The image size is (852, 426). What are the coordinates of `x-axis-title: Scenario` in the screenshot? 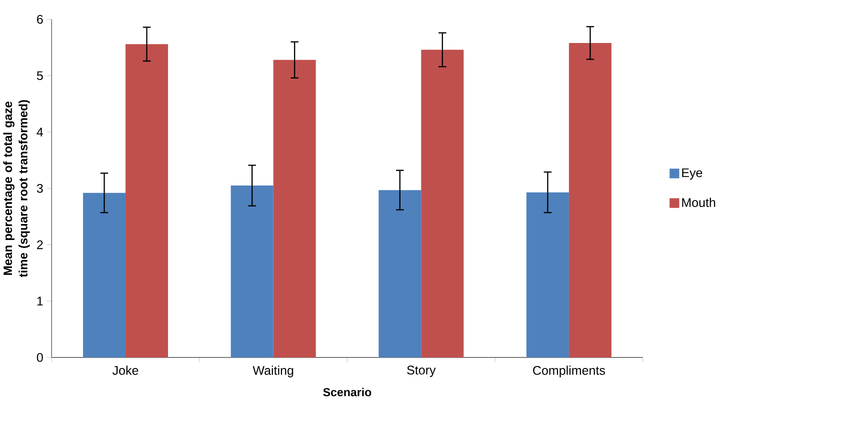 It's located at (347, 392).